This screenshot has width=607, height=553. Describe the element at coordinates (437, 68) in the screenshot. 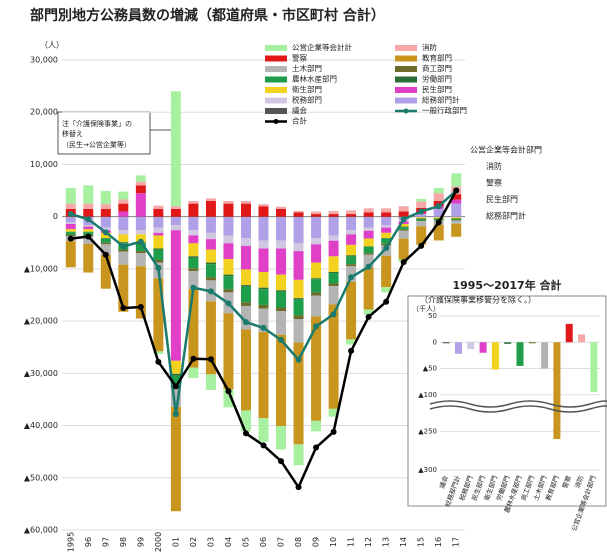

I see `legend-label: 商工部門` at that location.